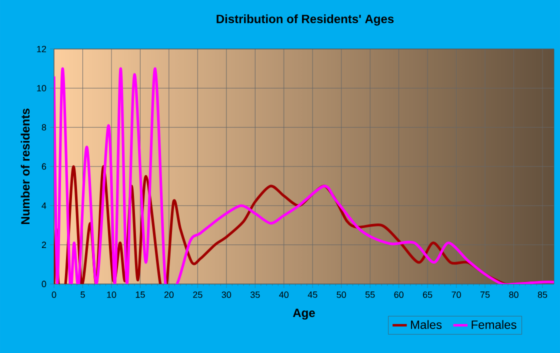 This screenshot has height=353, width=560. What do you see at coordinates (427, 295) in the screenshot?
I see `x-tick-label: 65` at bounding box center [427, 295].